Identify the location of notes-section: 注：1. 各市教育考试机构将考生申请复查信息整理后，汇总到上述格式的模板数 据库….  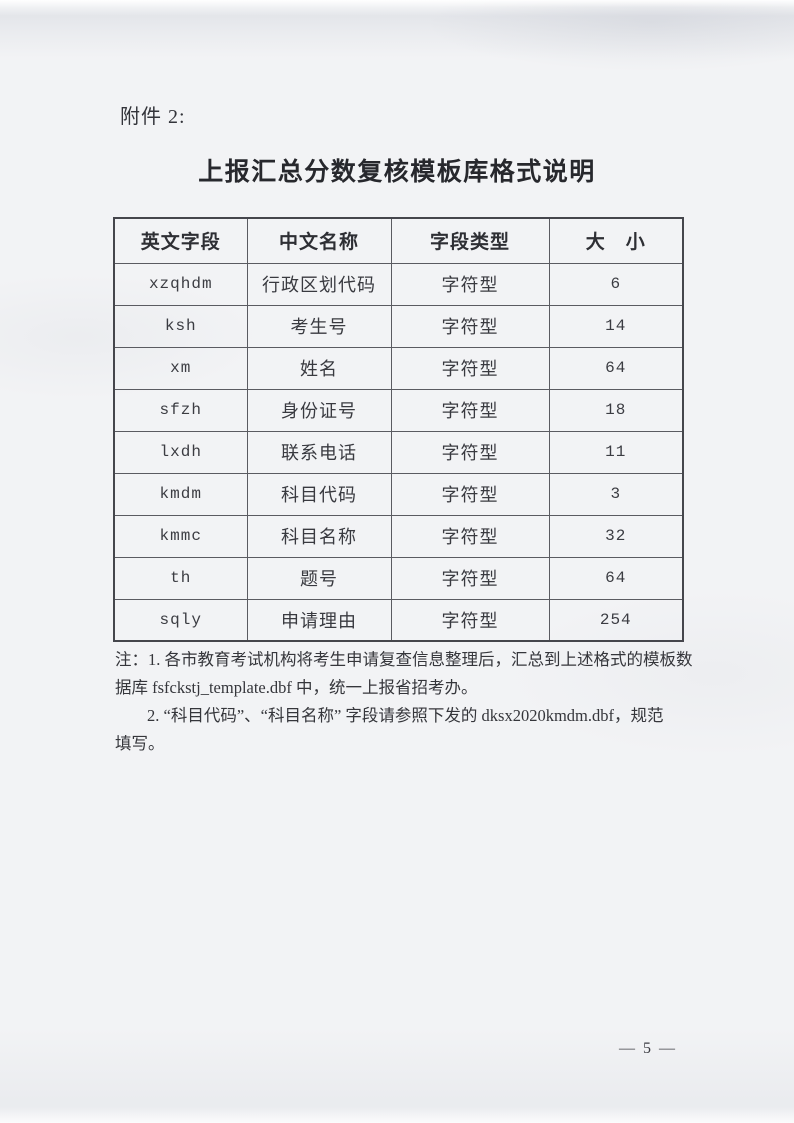
(404, 702).